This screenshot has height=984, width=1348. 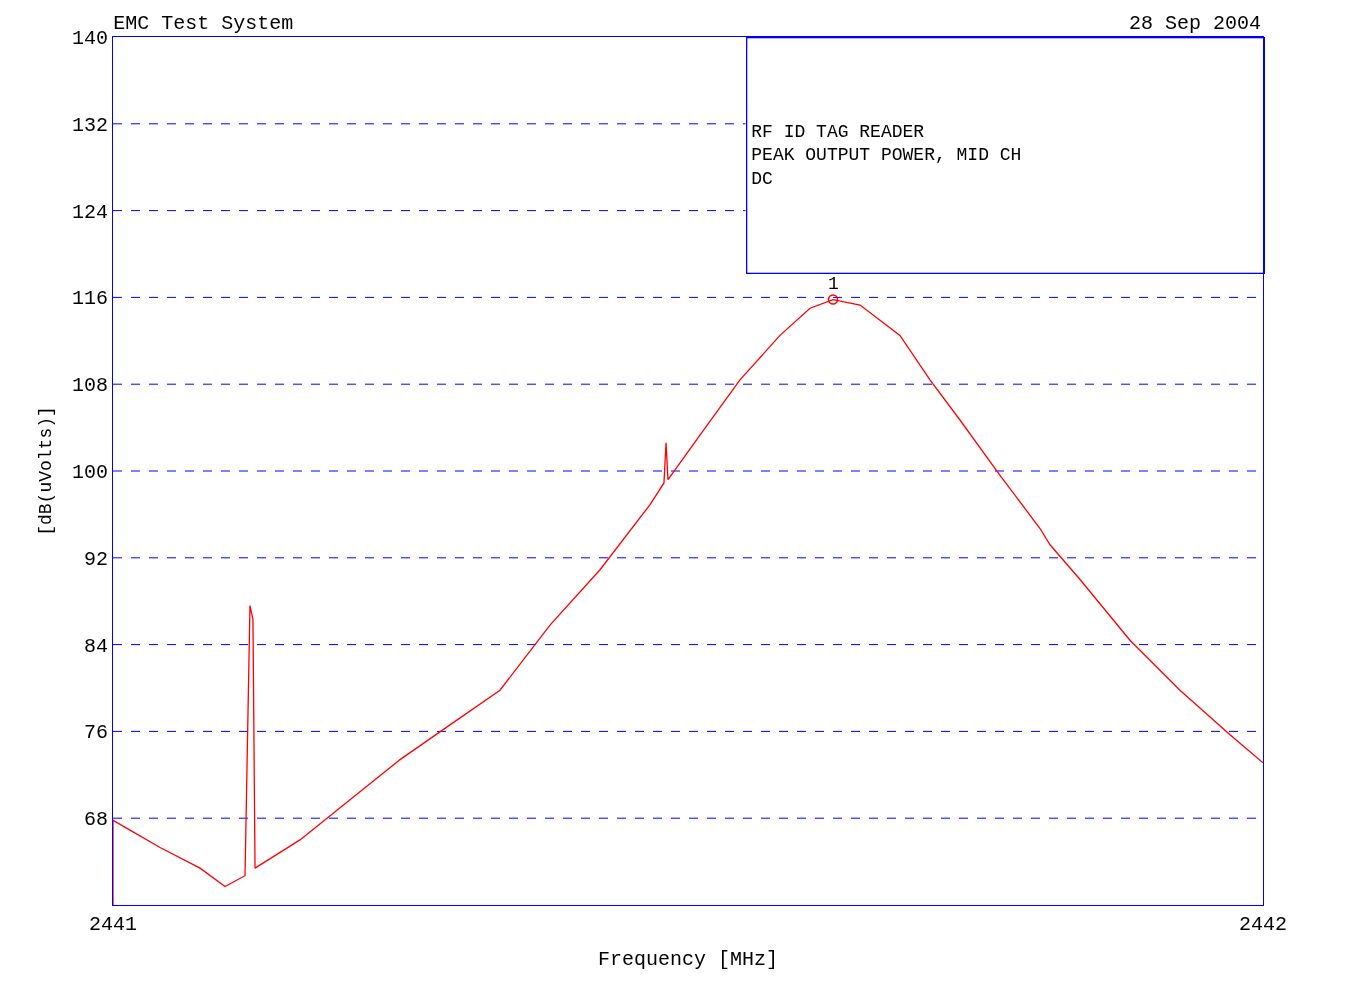 What do you see at coordinates (46, 471) in the screenshot?
I see `y-axis-title: [dB(uVolts)]` at bounding box center [46, 471].